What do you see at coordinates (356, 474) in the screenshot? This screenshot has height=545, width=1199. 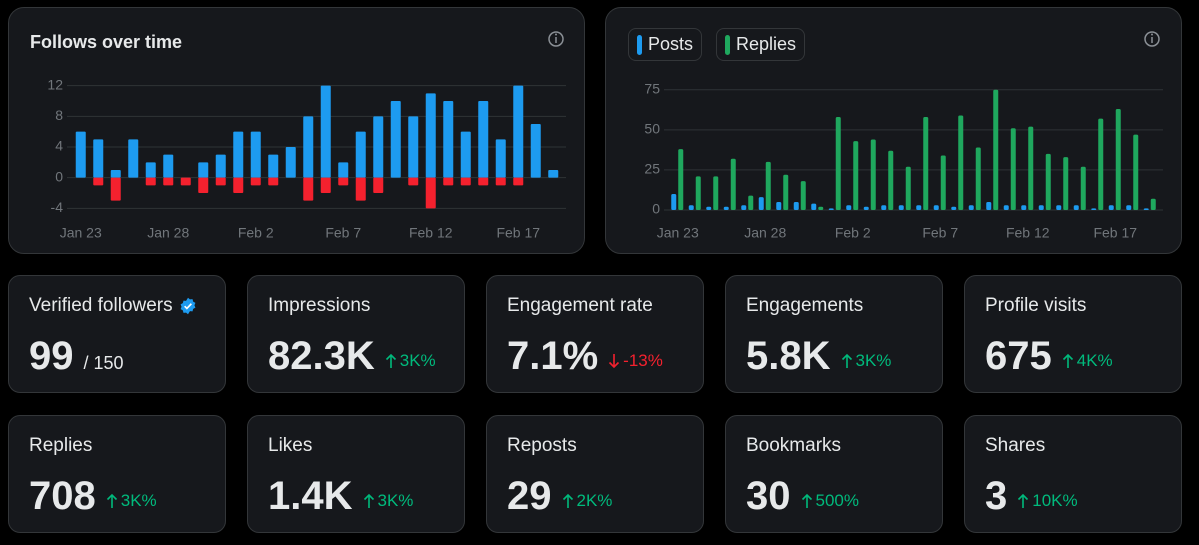 I see `stat-card: Likes 1.4K 3K%` at bounding box center [356, 474].